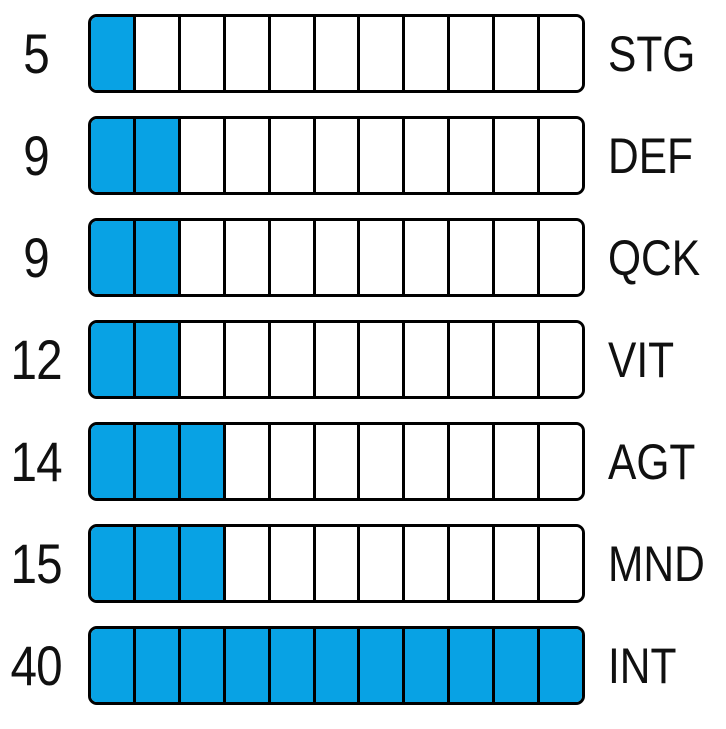 The height and width of the screenshot is (729, 726). I want to click on stat-label-text: MND, so click(656, 563).